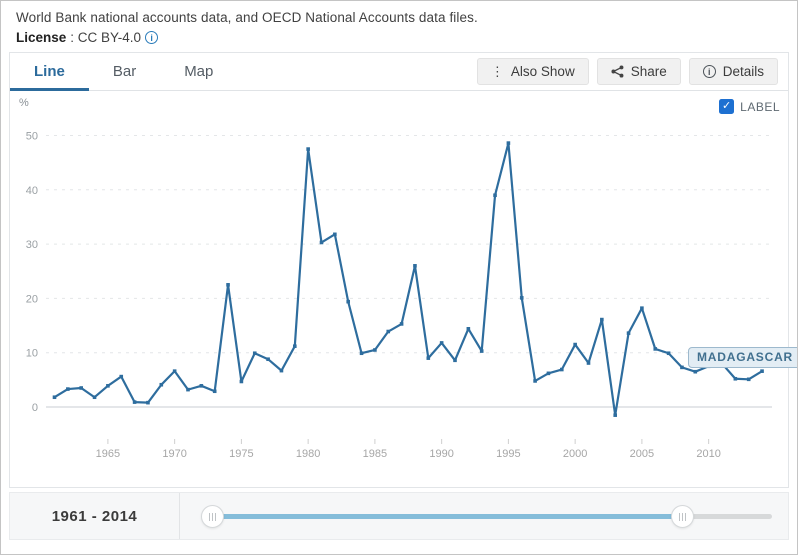 The image size is (800, 557). I want to click on share-icon, so click(617, 71).